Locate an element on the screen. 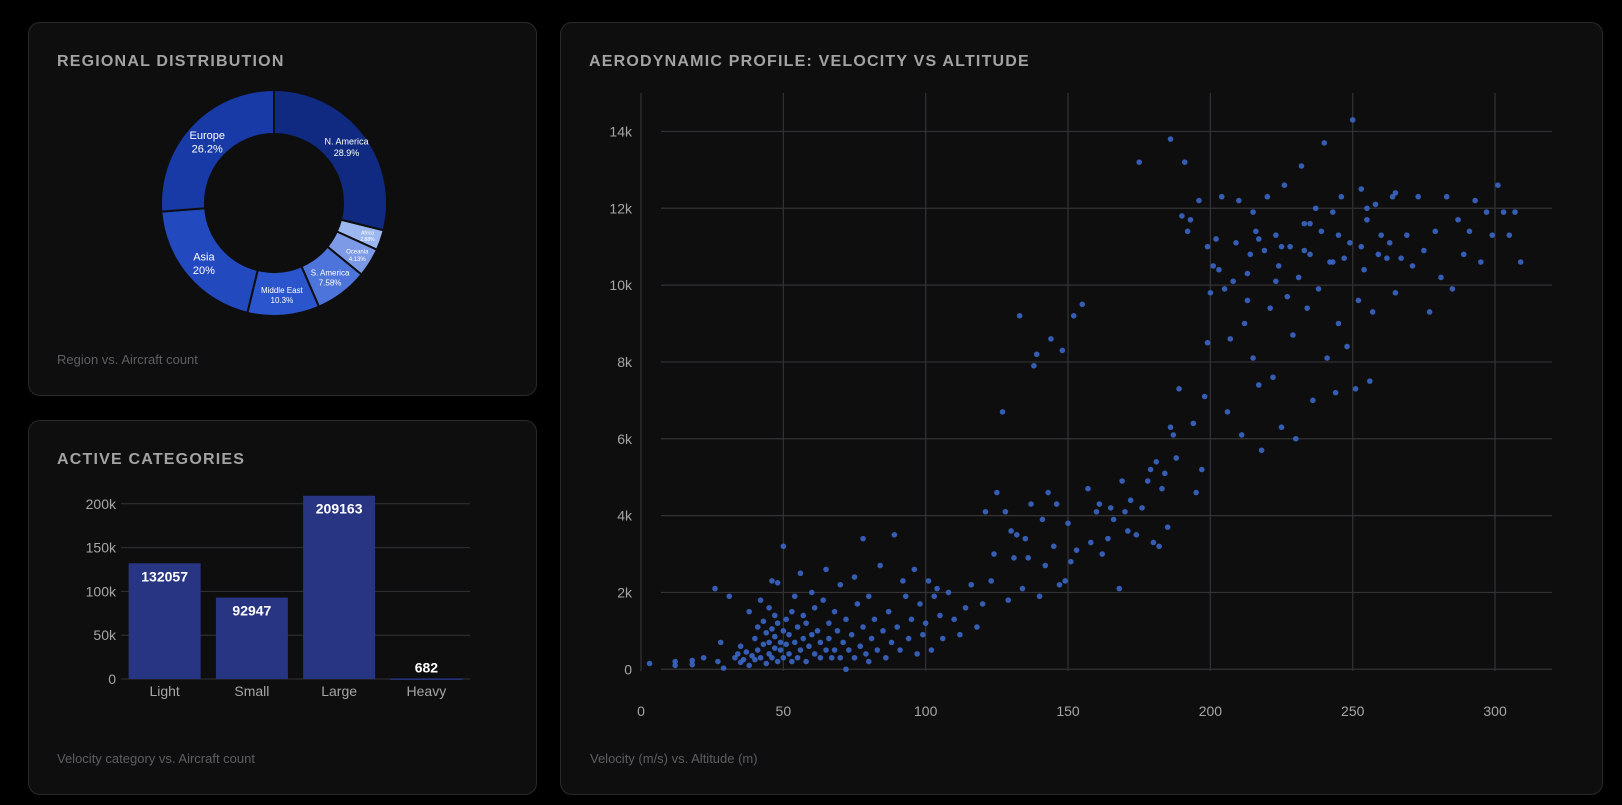  slice-label: N. America is located at coordinates (347, 142).